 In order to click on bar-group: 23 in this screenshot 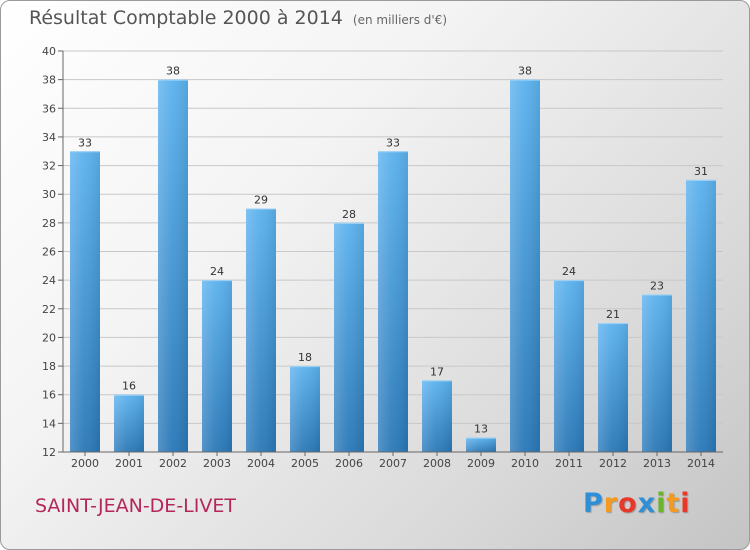, I will do `click(657, 365)`.